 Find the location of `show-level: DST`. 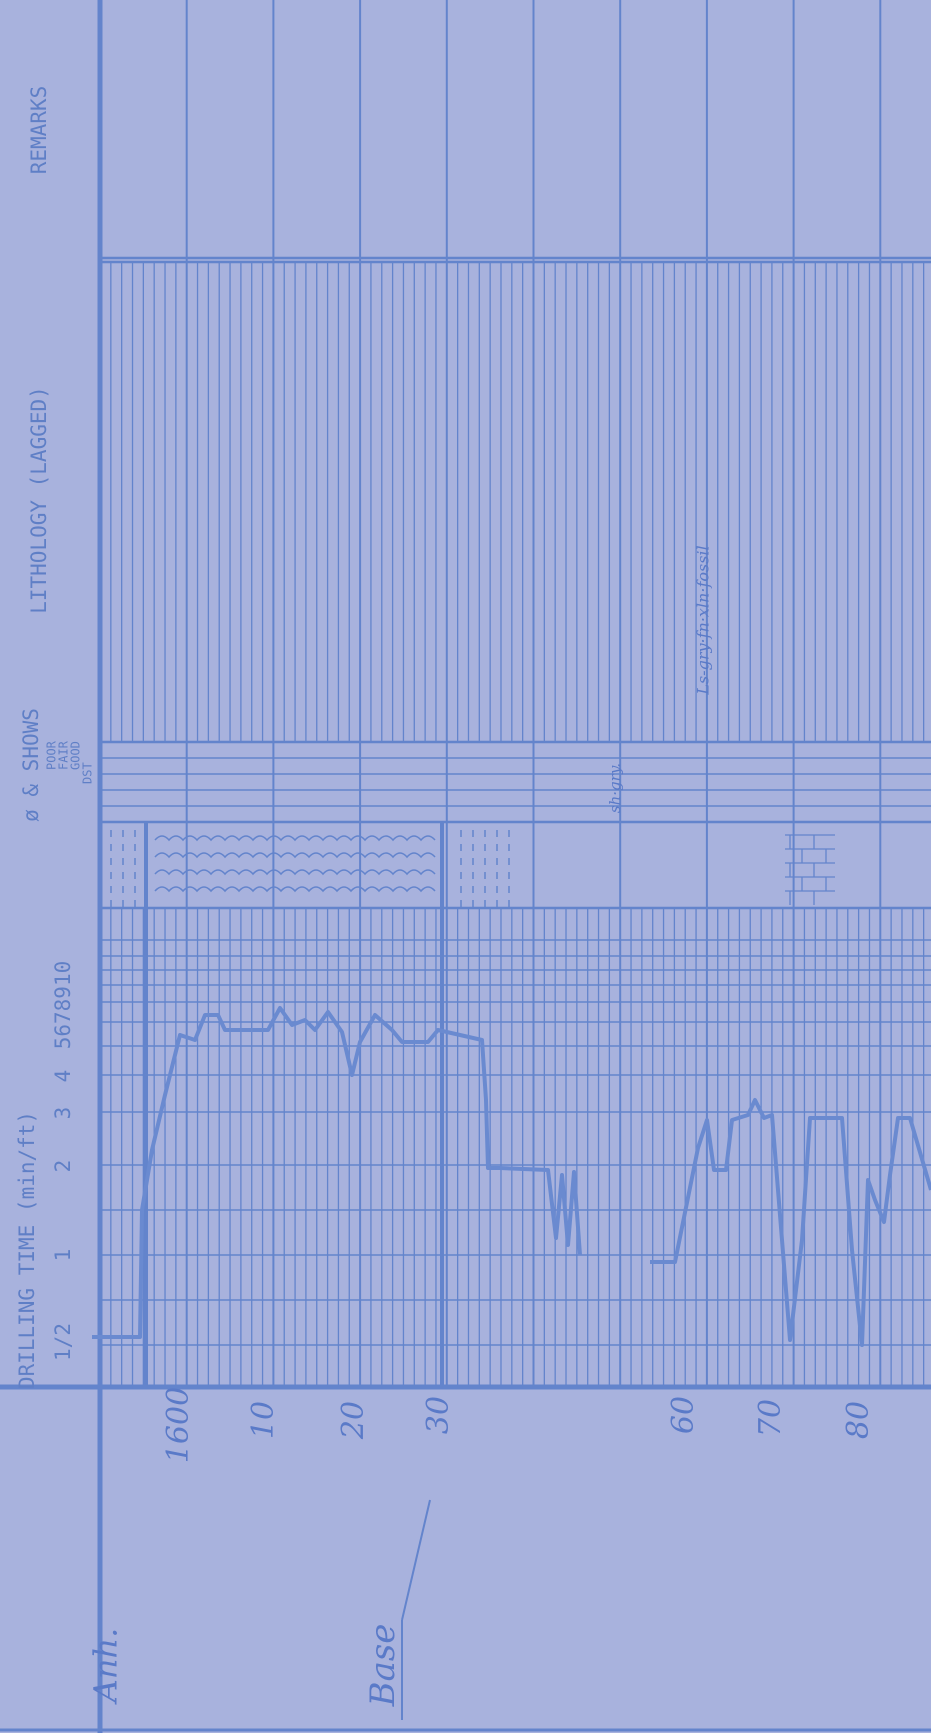

show-level: DST is located at coordinates (88, 773).